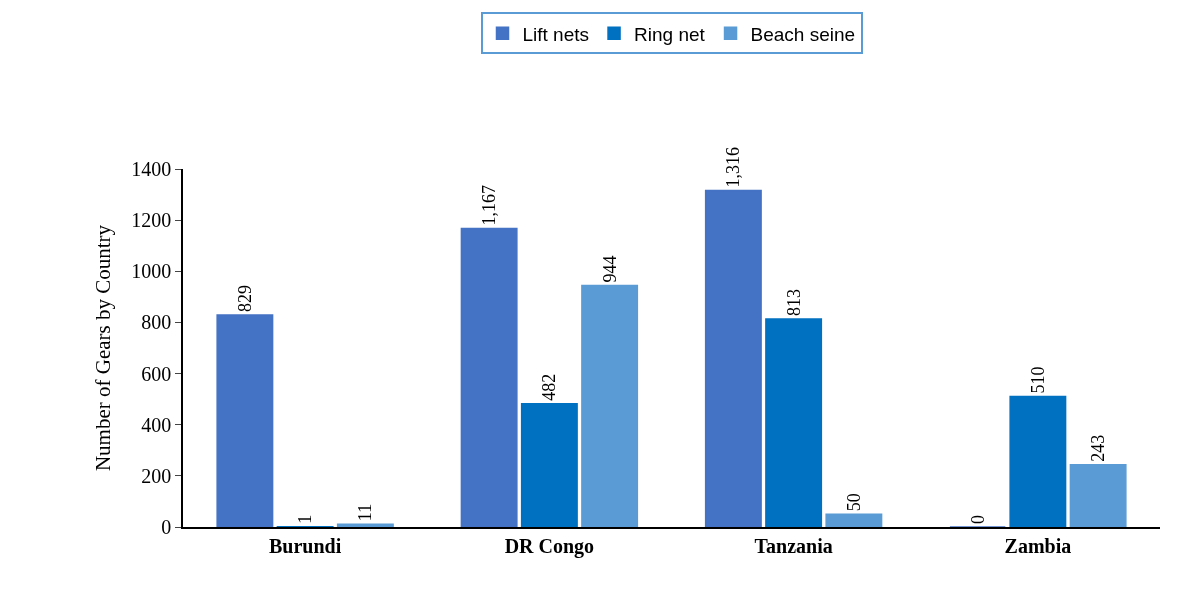 The width and height of the screenshot is (1186, 600). Describe the element at coordinates (1098, 448) in the screenshot. I see `data-label: 243` at that location.